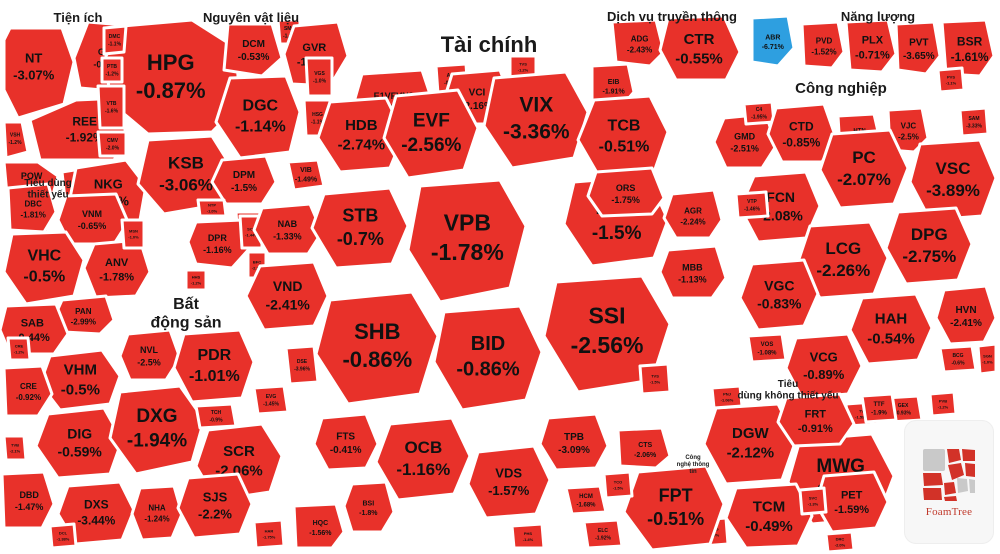  I want to click on heatmap-tile: TTF -1.9%, so click(879, 408).